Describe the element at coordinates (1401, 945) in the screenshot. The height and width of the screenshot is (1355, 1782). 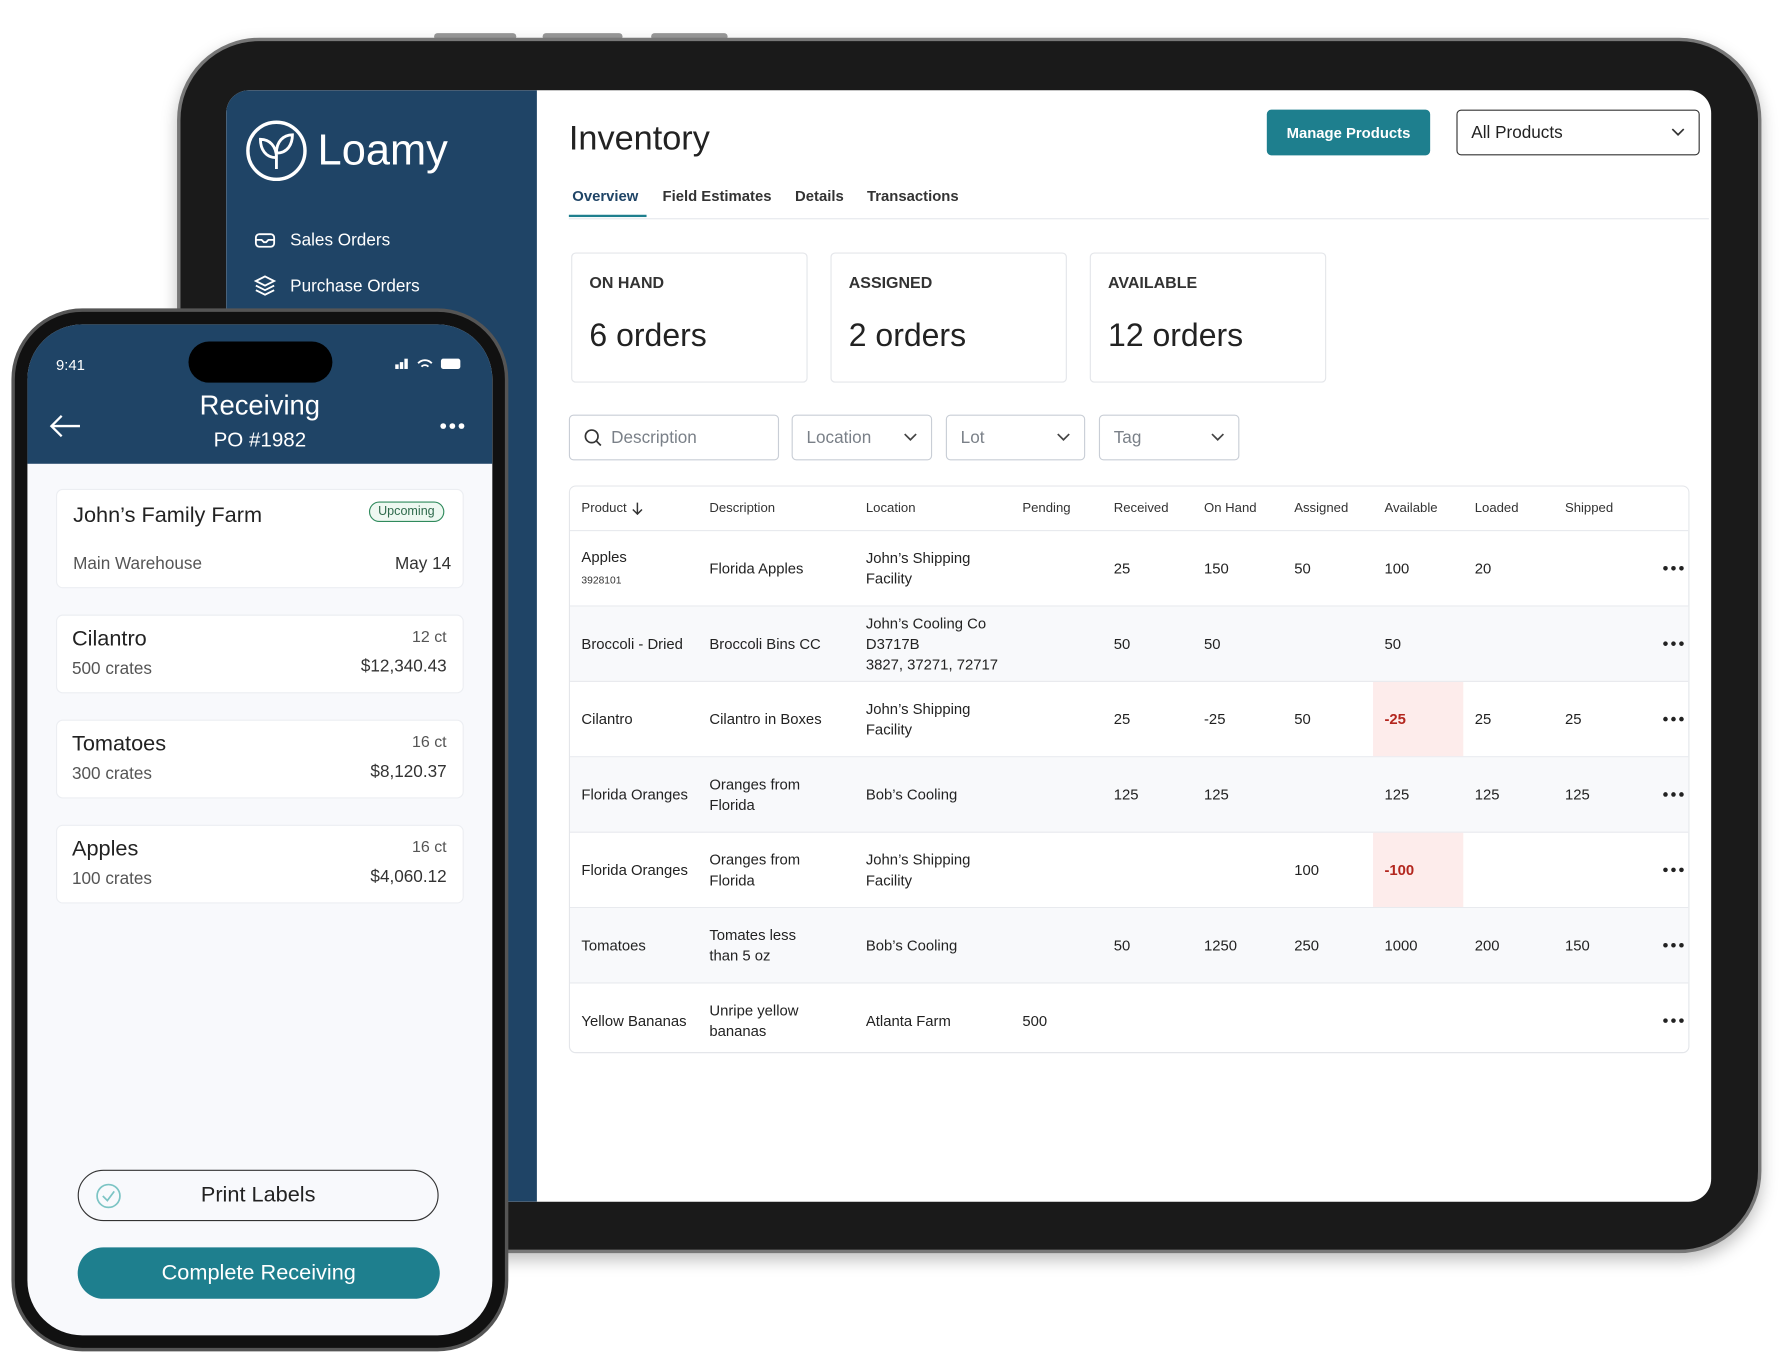
I see `available: 1000` at that location.